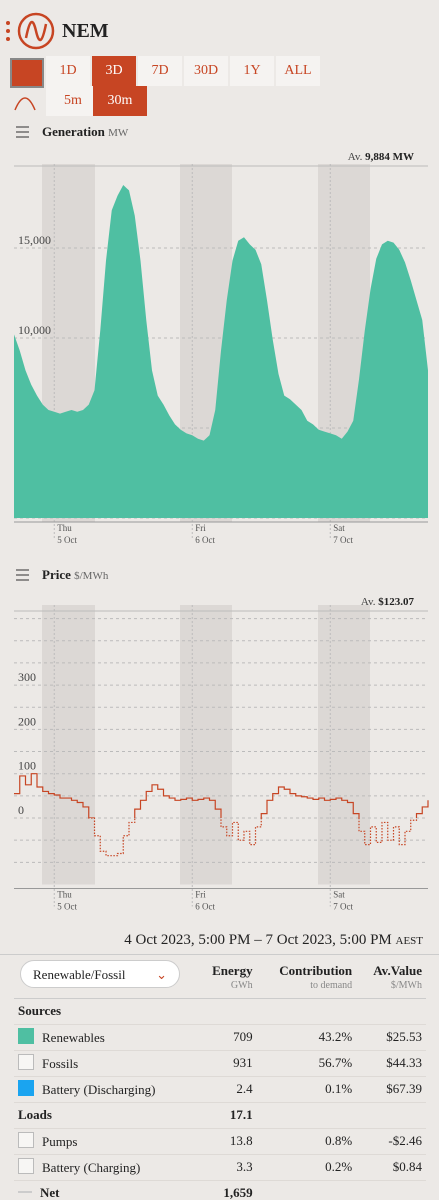  I want to click on unit: $/MWh, so click(91, 576).